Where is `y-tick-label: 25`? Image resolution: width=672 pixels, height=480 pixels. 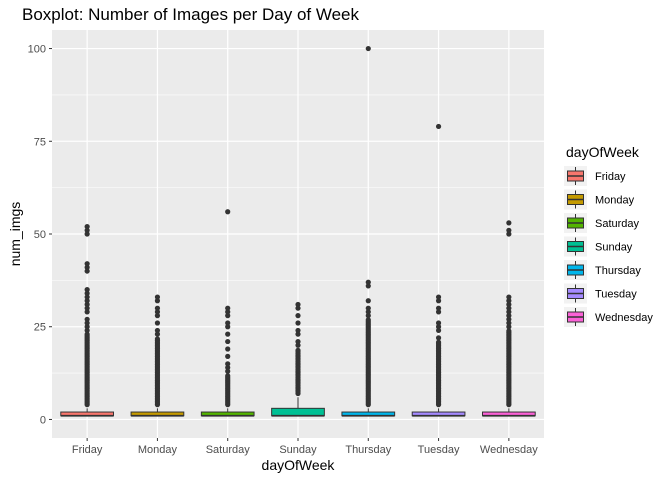 y-tick-label: 25 is located at coordinates (40, 328).